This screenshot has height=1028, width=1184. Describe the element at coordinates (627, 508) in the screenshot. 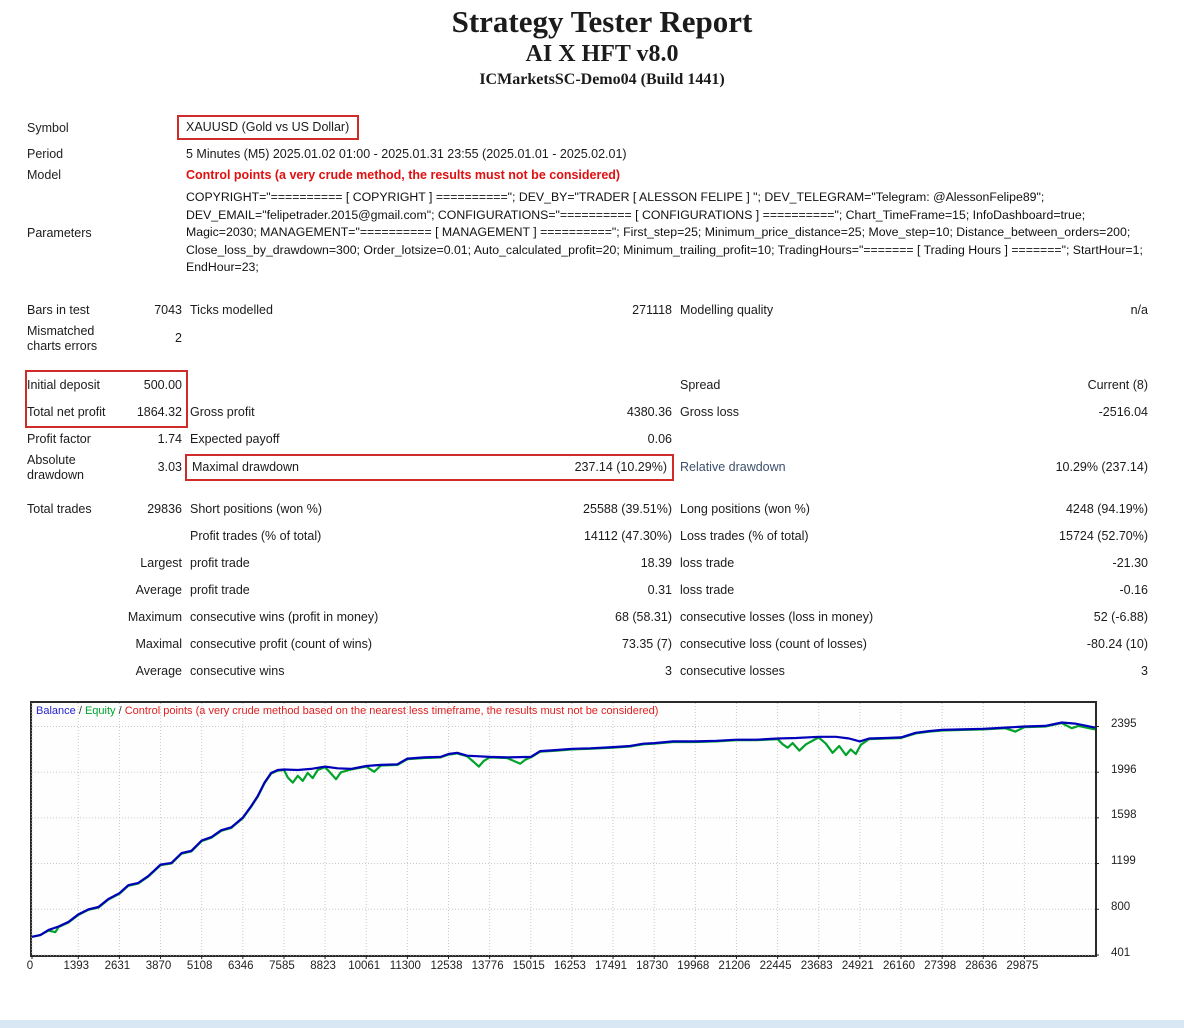

I see `stat-value: 25588 (39.51%)` at that location.